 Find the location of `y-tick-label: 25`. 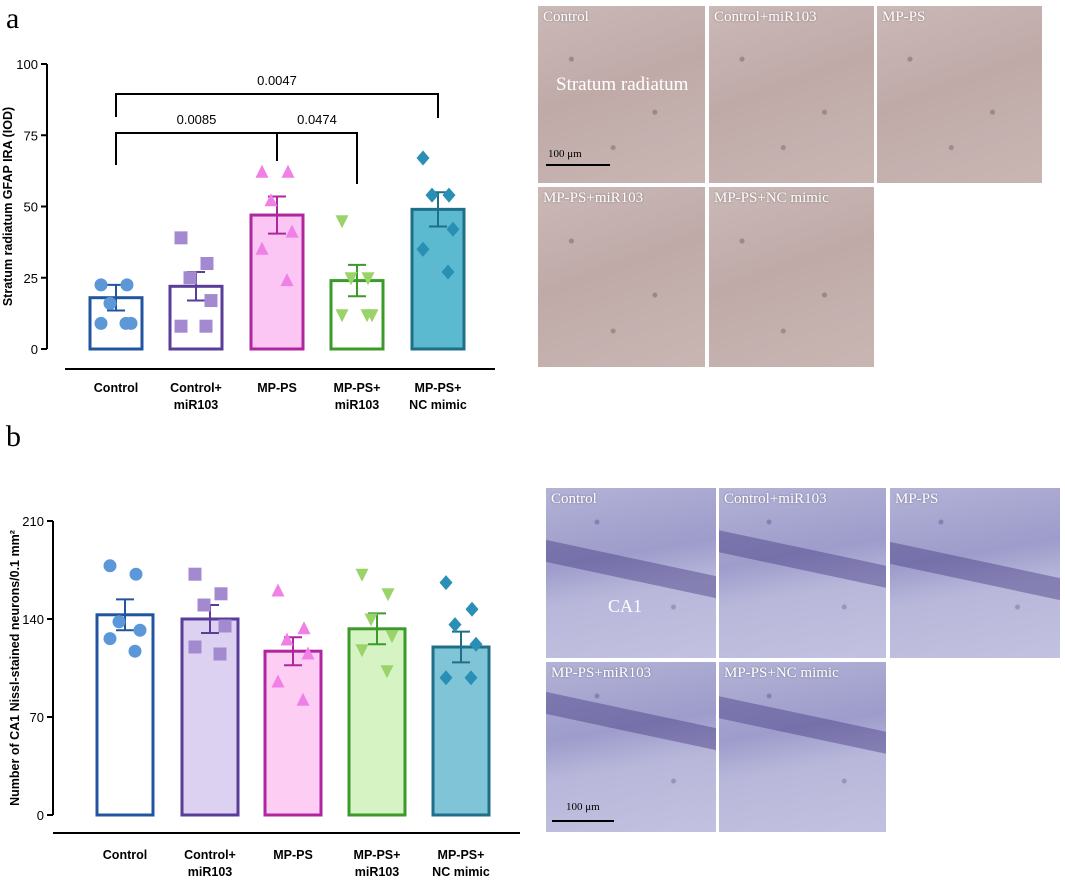

y-tick-label: 25 is located at coordinates (31, 278).